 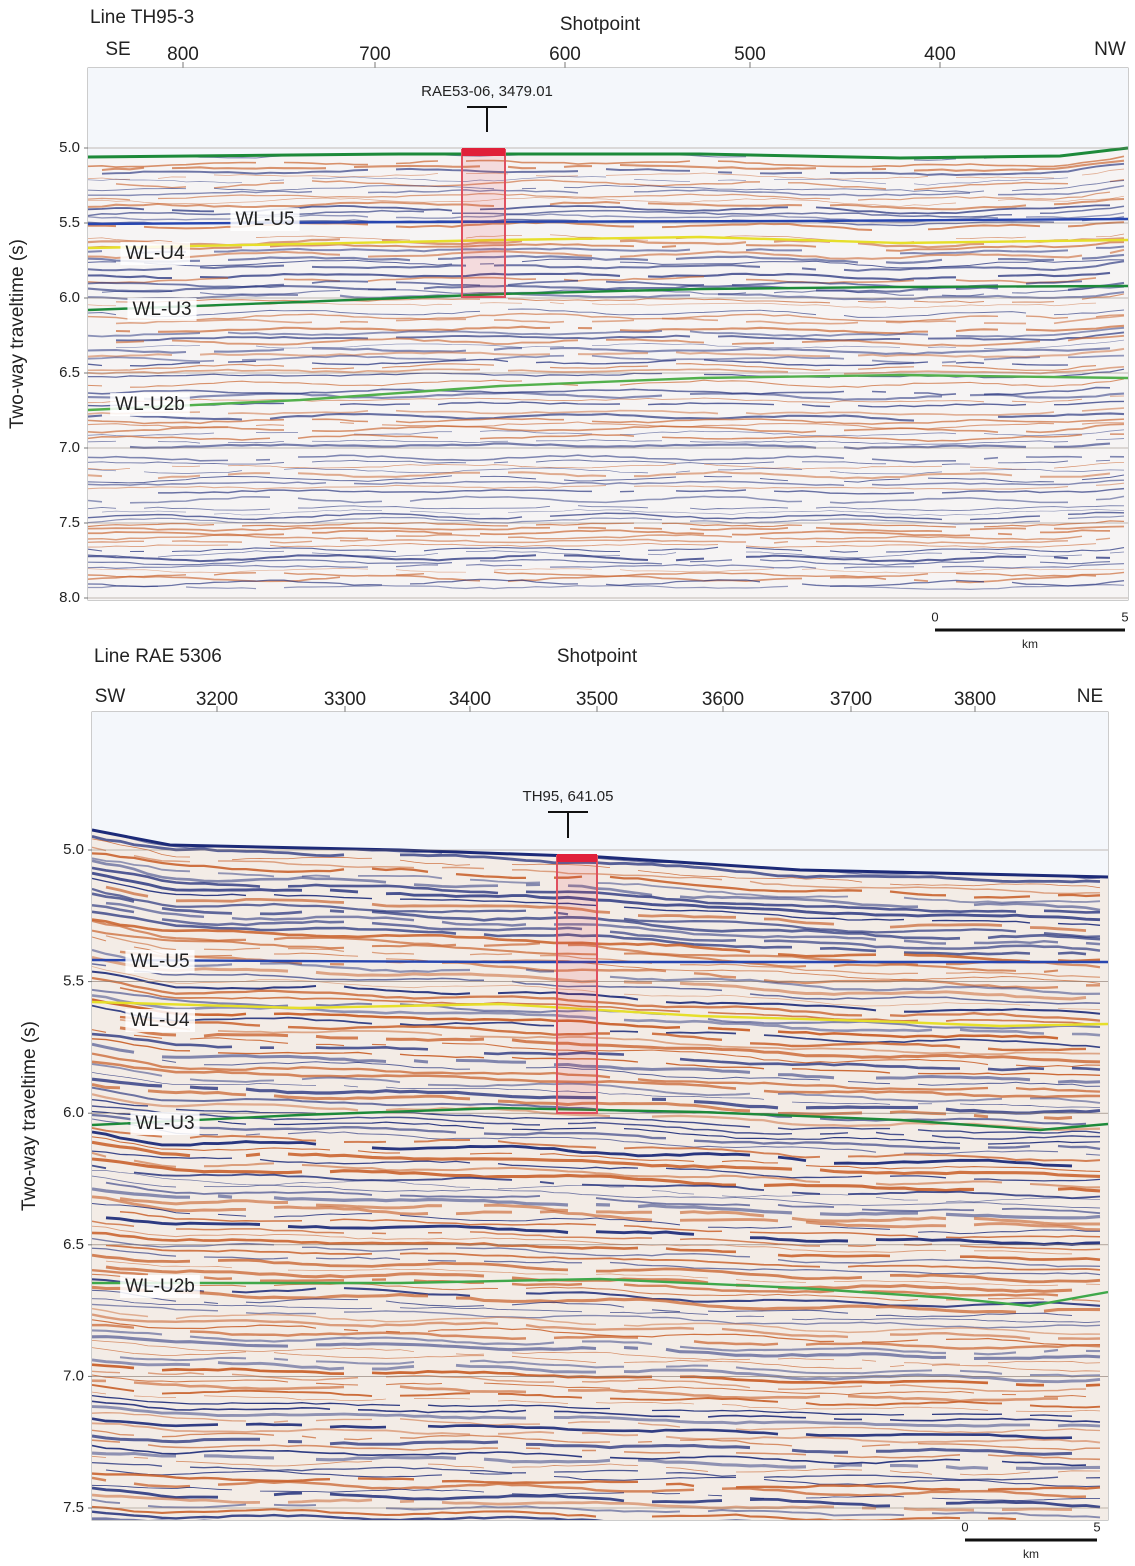 What do you see at coordinates (155, 253) in the screenshot?
I see `horizon-label: WL-U4` at bounding box center [155, 253].